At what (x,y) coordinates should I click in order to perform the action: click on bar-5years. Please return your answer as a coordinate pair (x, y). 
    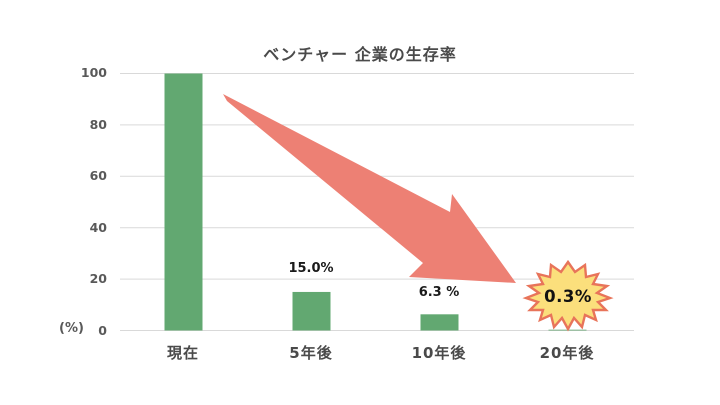
    Looking at the image, I should click on (311, 311).